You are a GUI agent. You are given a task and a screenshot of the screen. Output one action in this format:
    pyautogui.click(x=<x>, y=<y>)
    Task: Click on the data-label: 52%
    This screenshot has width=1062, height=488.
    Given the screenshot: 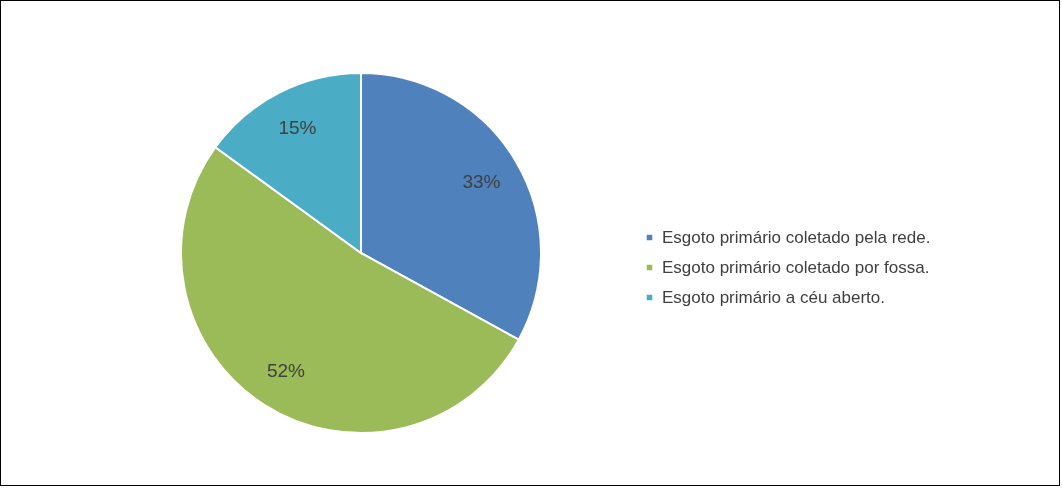 What is the action you would take?
    pyautogui.click(x=286, y=371)
    